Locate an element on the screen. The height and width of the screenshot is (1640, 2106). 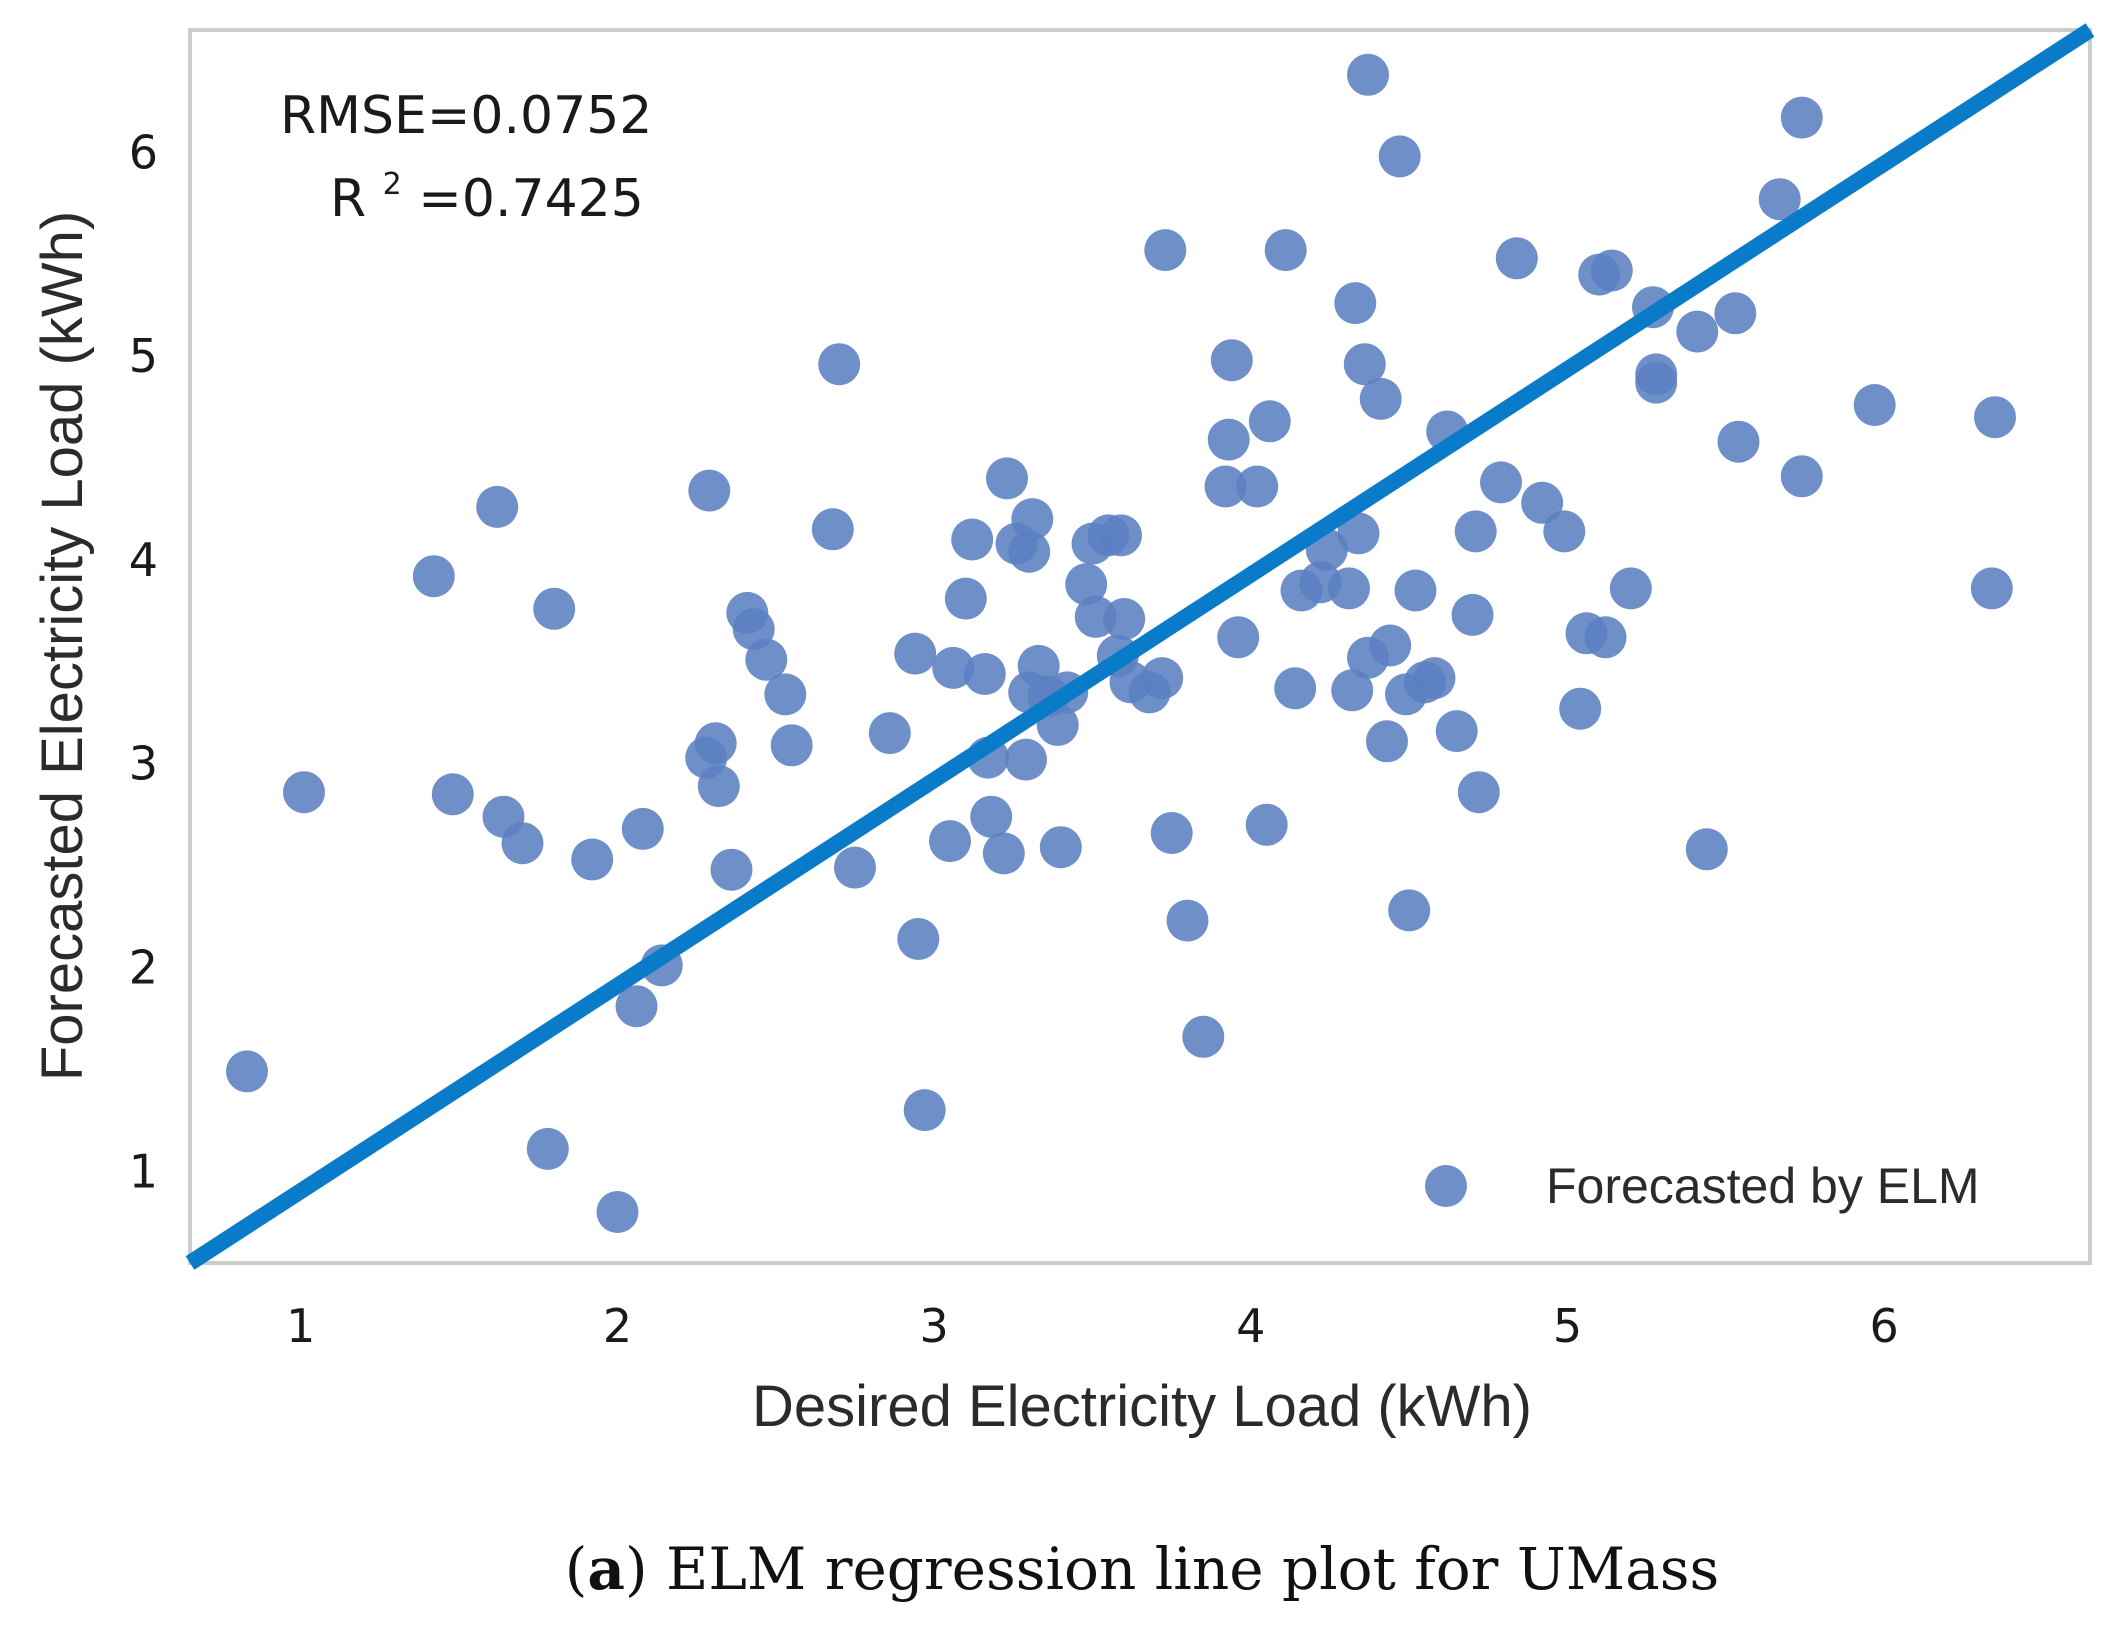
x-tick-label: 4 is located at coordinates (1250, 1326).